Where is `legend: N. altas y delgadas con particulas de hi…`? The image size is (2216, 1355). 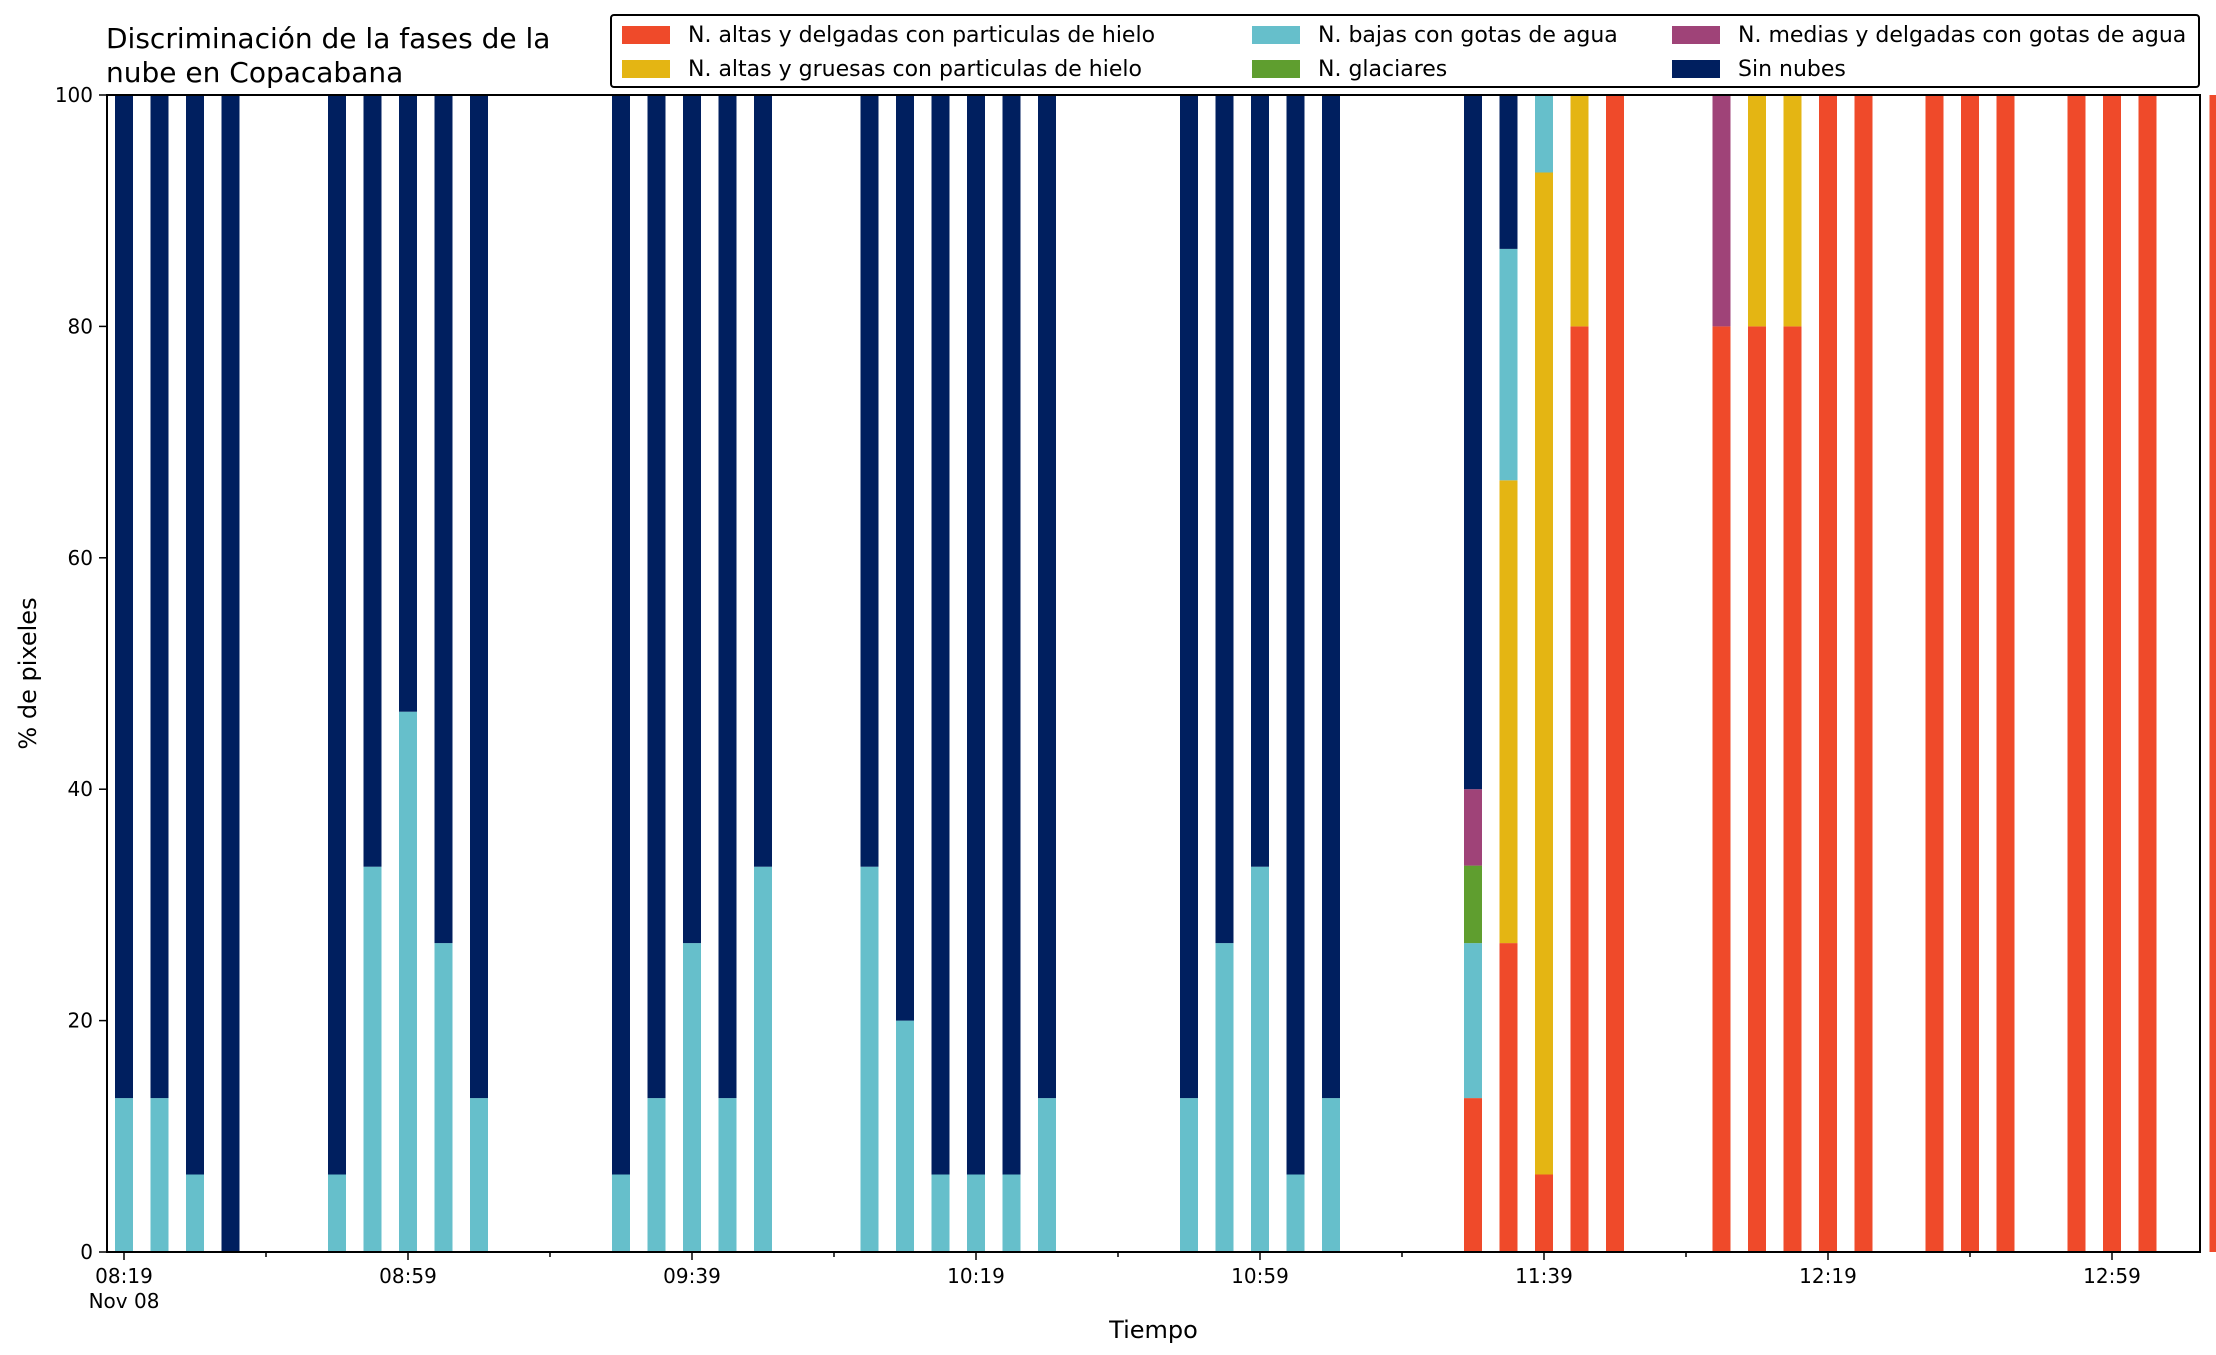 legend: N. altas y delgadas con particulas de hi… is located at coordinates (1405, 51).